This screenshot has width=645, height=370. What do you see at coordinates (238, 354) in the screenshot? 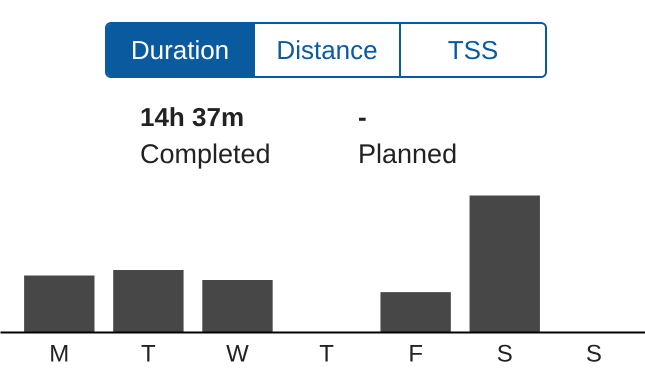
I see `x-tick-label: W` at bounding box center [238, 354].